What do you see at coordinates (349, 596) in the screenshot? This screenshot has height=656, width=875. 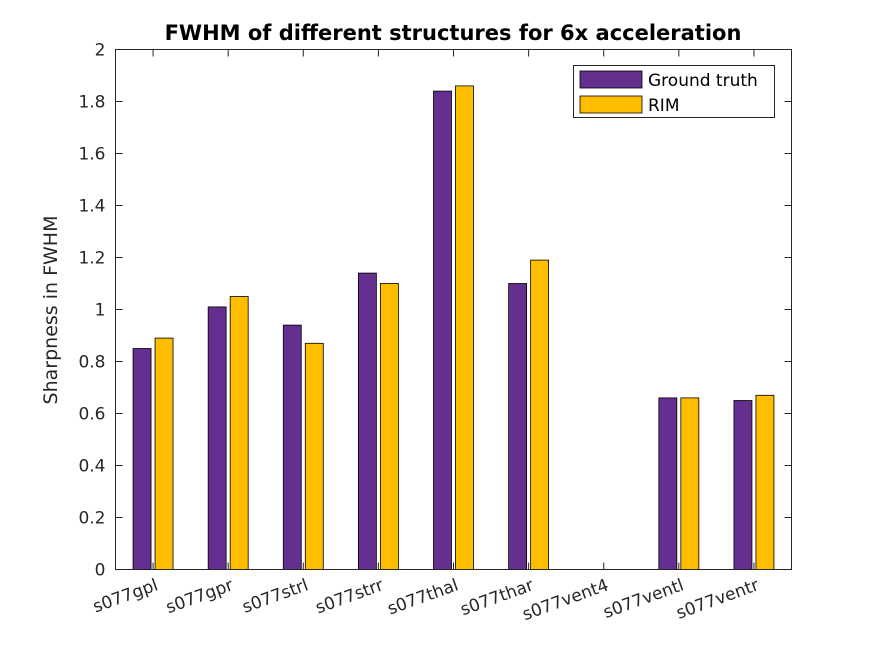 I see `x-tick-label-s077strr: s077strr` at bounding box center [349, 596].